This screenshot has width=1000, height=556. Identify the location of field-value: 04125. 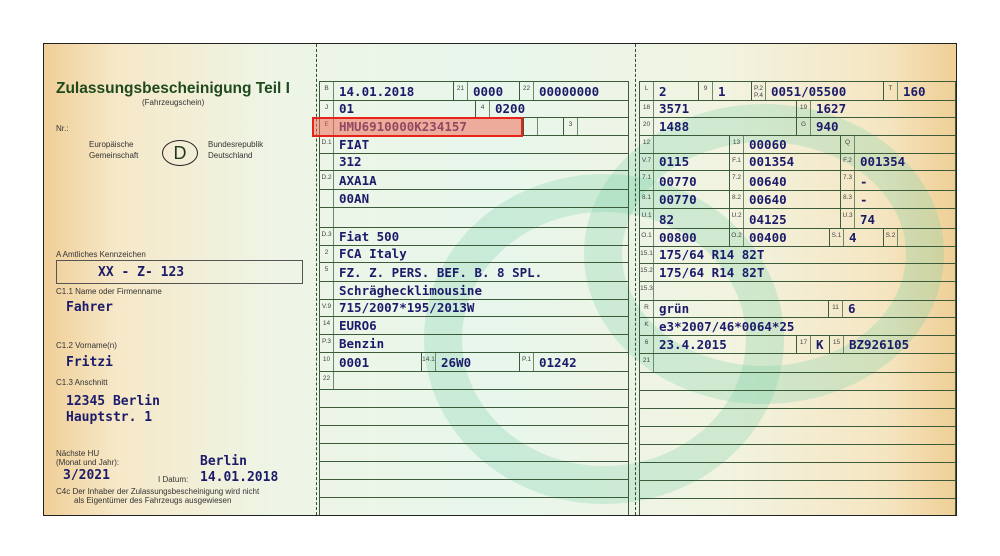
(768, 219).